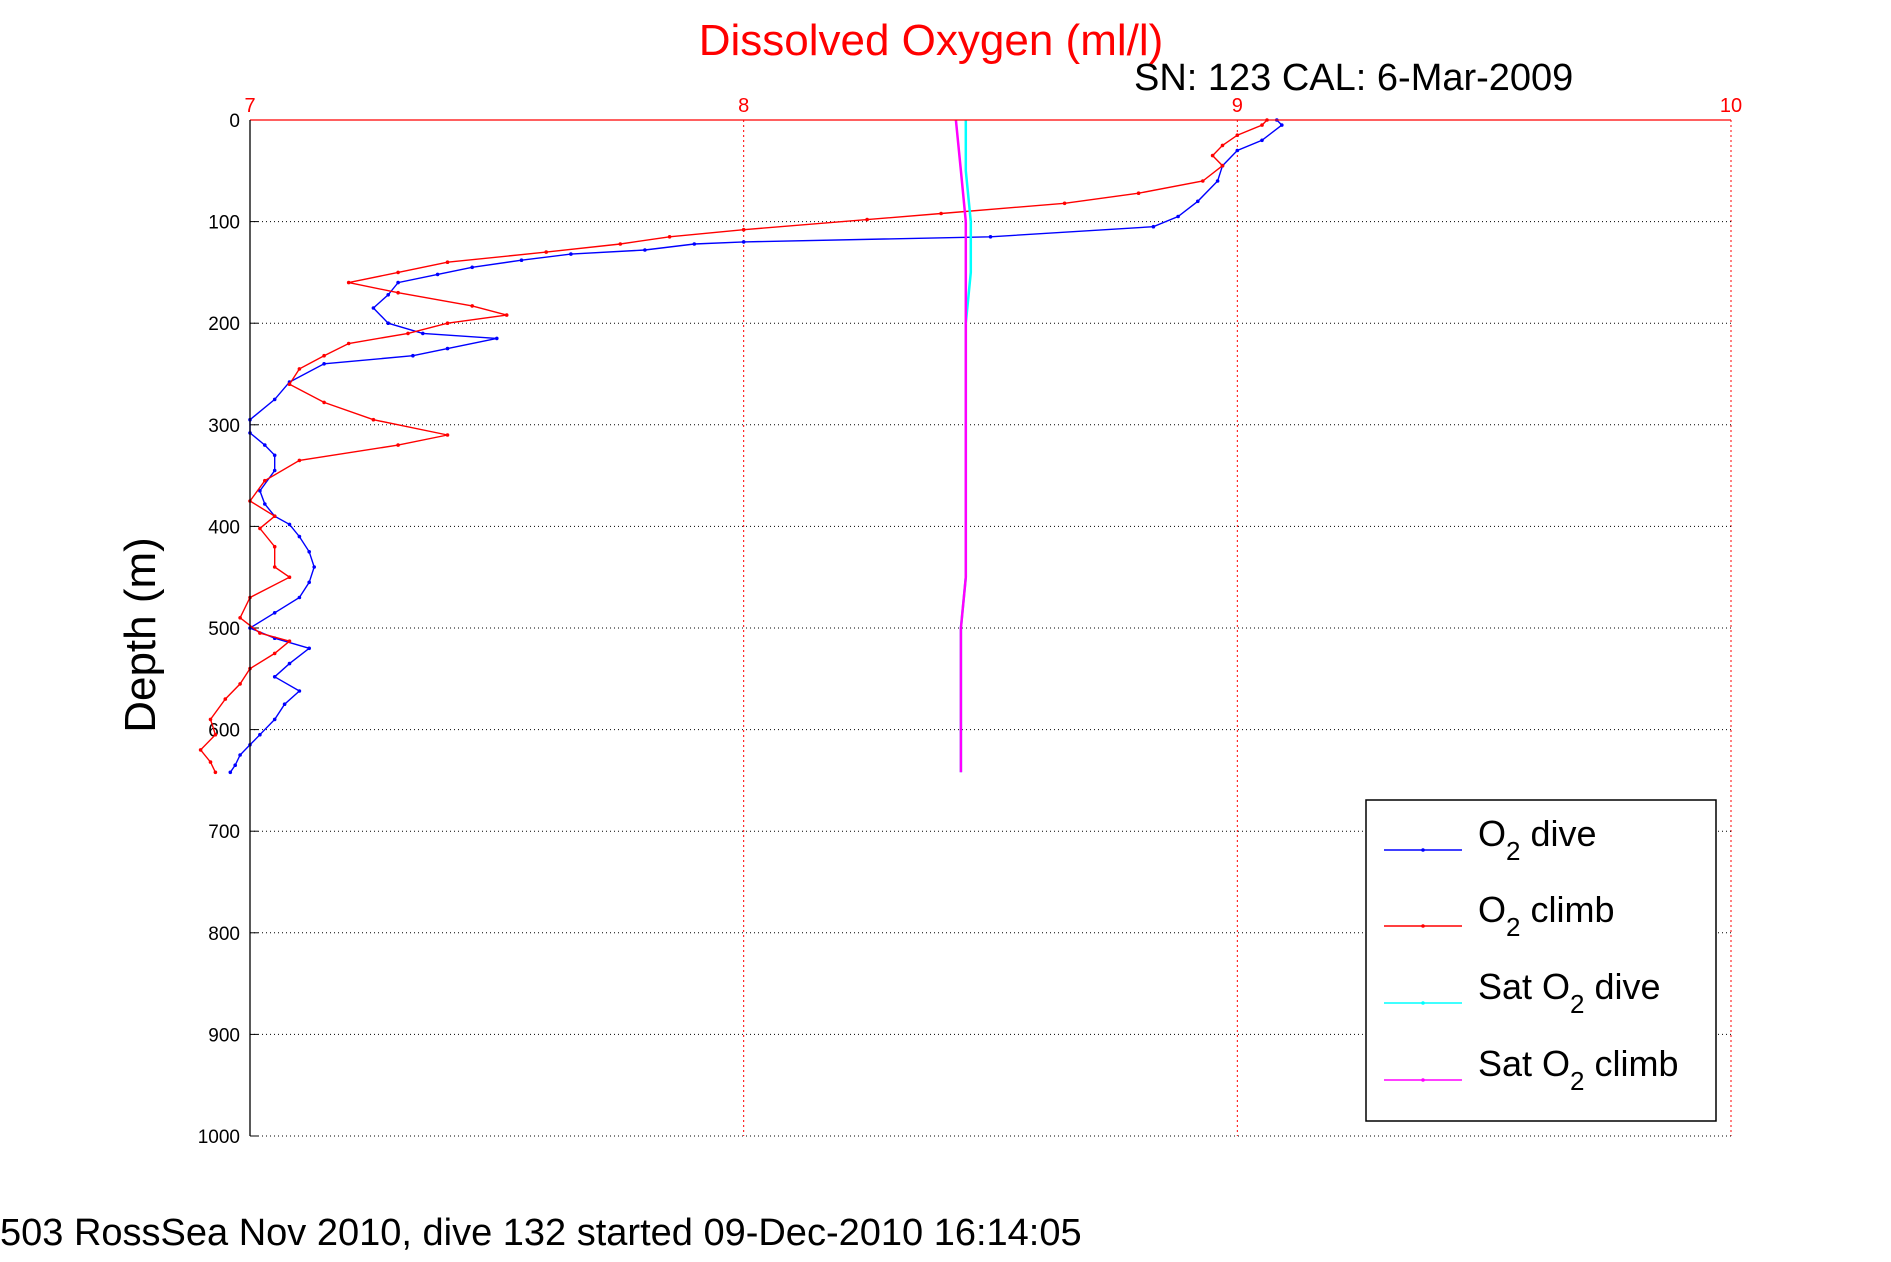 Image resolution: width=1891 pixels, height=1262 pixels. What do you see at coordinates (993, 106) in the screenshot?
I see `x-axis-ticks: 7 8 9 10` at bounding box center [993, 106].